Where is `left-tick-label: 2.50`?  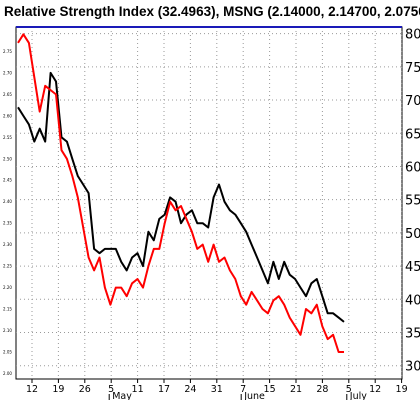
left-tick-label: 2.50 is located at coordinates (7, 158).